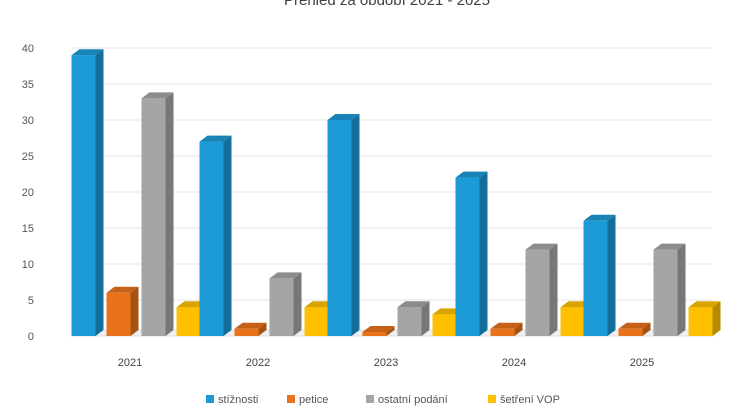  I want to click on y-tick-label: 15, so click(28, 229).